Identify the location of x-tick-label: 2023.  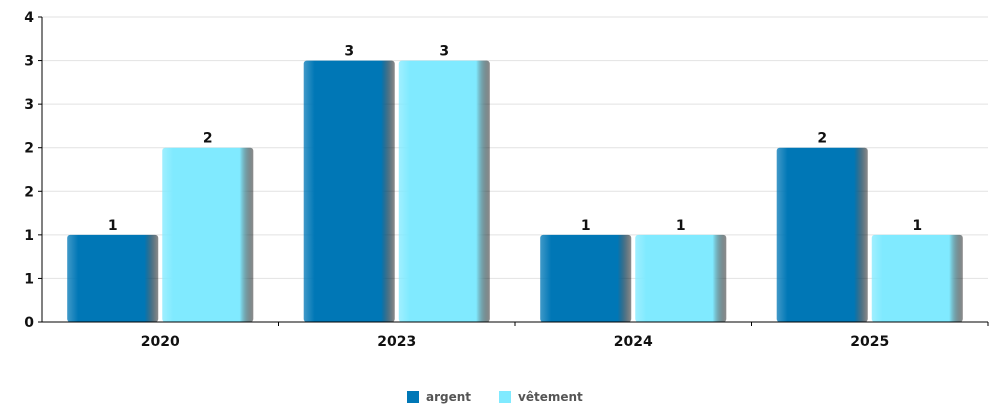
(396, 342).